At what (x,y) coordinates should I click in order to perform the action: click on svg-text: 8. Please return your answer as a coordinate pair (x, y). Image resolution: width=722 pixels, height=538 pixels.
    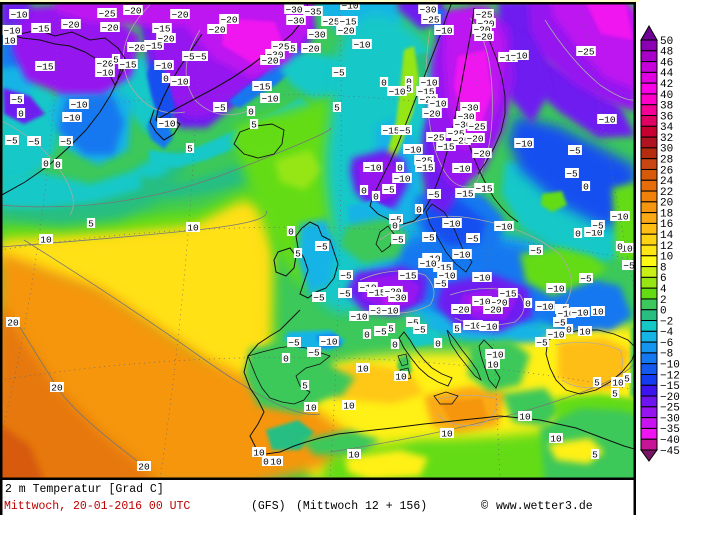
    Looking at the image, I should click on (663, 268).